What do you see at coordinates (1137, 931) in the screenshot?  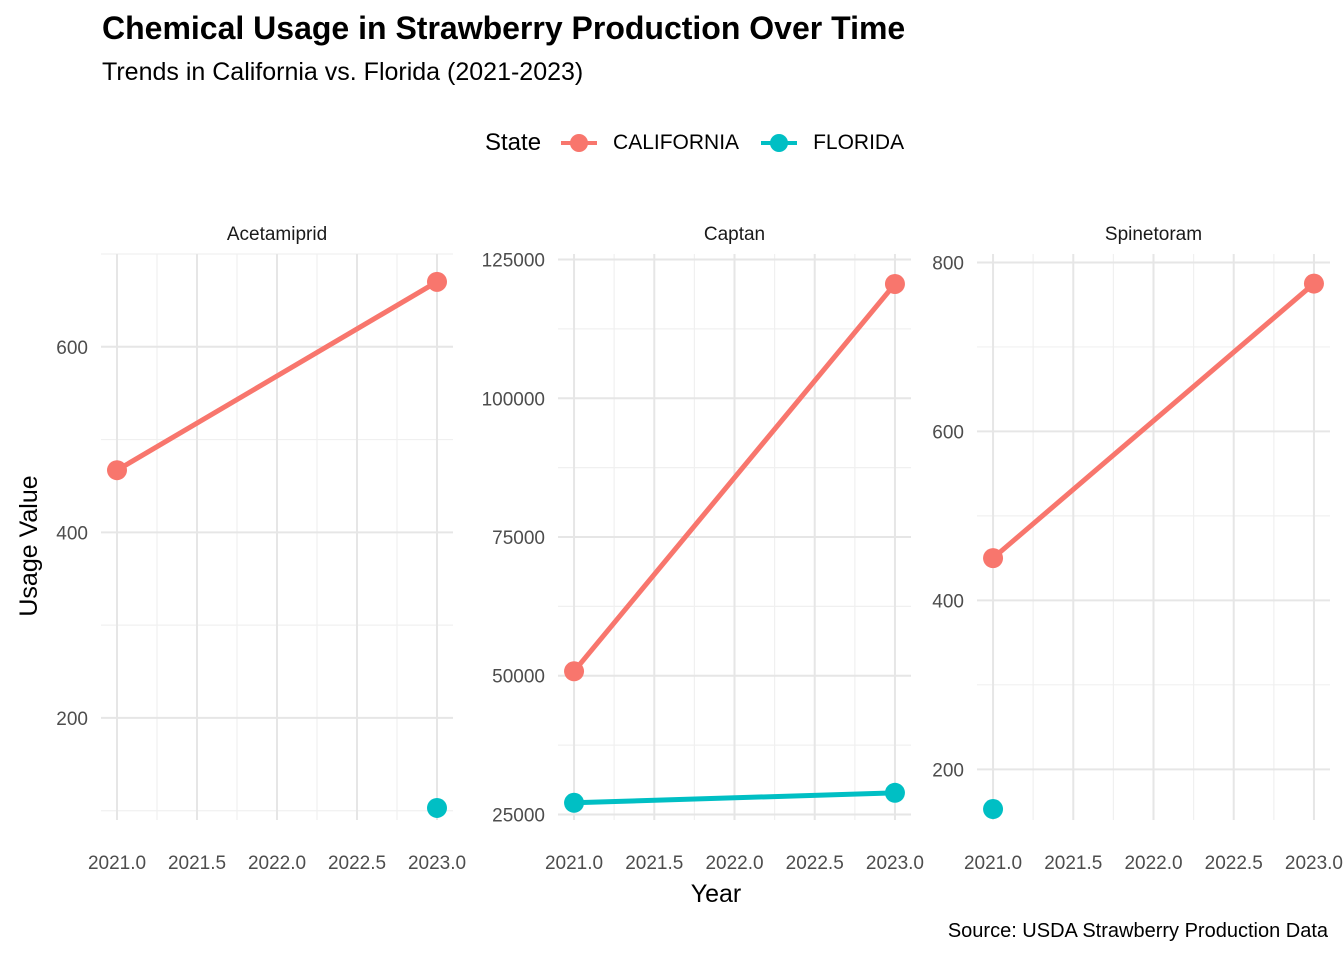 I see `chart-caption: Source: USDA Strawberry Production Data` at bounding box center [1137, 931].